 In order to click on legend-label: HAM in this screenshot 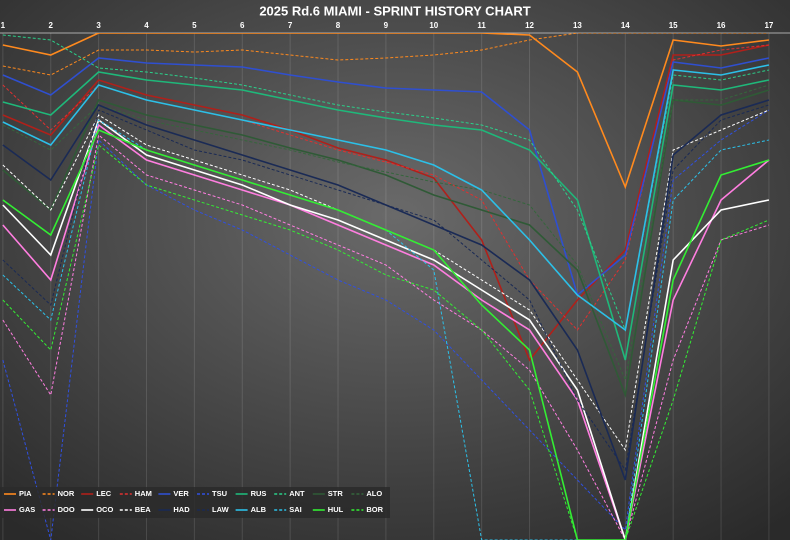, I will do `click(143, 493)`.